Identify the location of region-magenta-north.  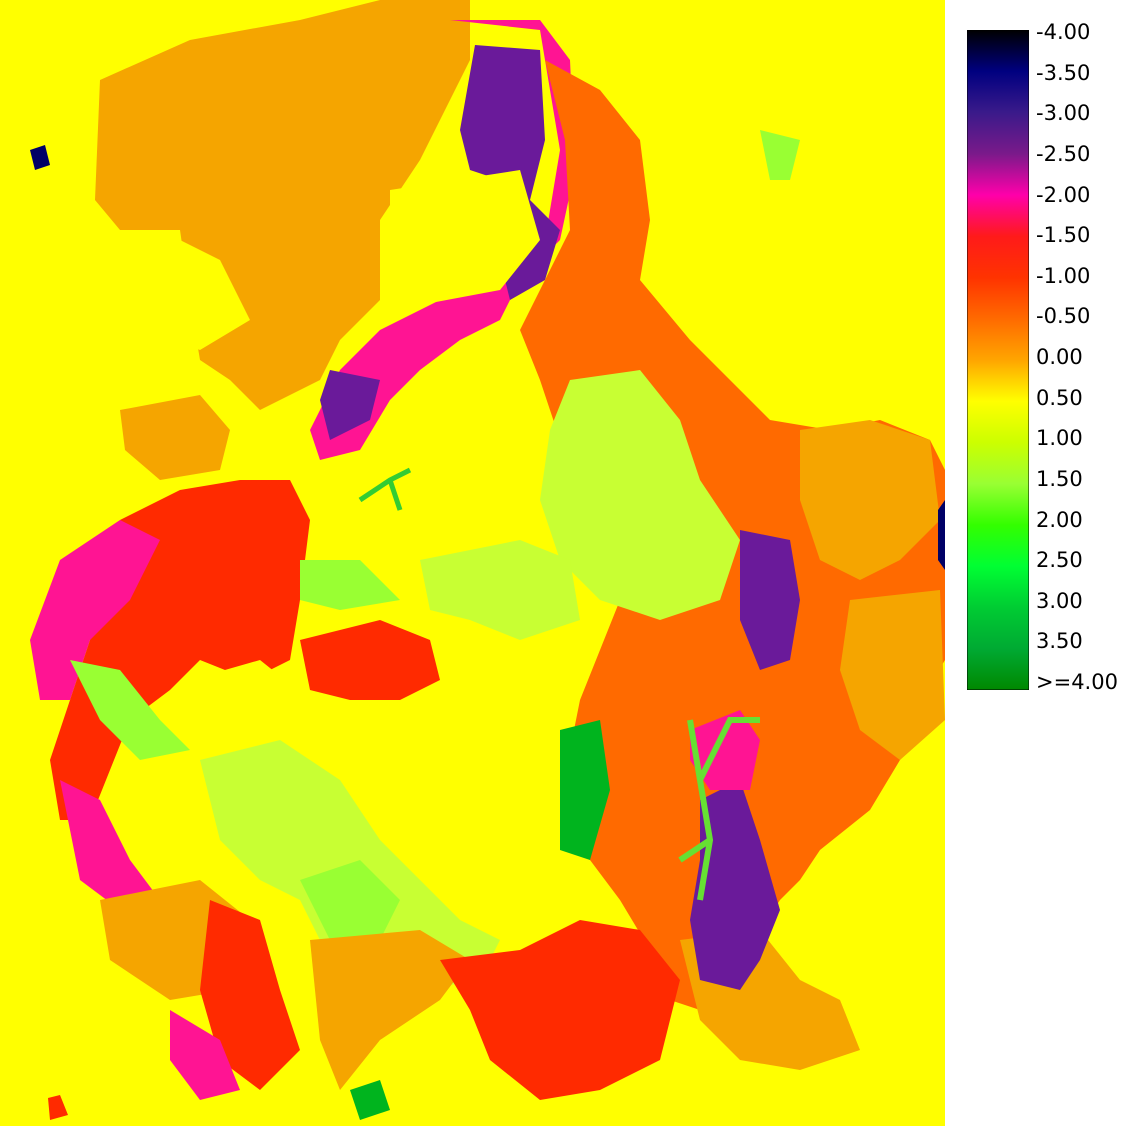
(442, 240).